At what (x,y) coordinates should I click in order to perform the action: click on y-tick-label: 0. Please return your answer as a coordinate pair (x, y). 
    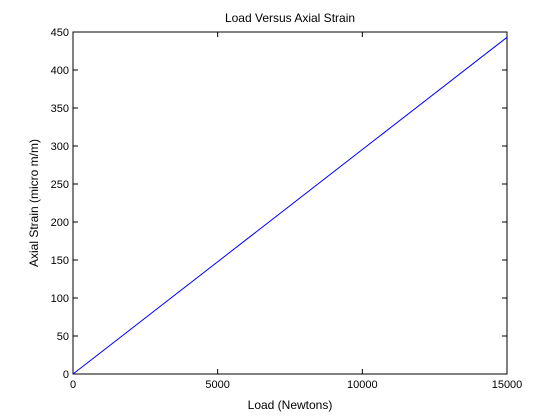
    Looking at the image, I should click on (66, 375).